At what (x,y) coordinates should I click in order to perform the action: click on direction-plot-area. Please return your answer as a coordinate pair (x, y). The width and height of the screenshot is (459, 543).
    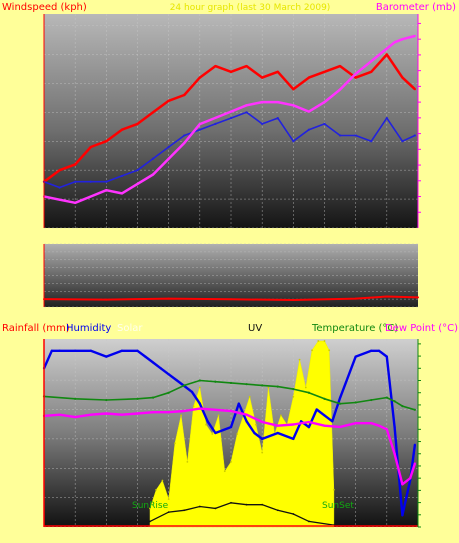
    Looking at the image, I should click on (231, 275).